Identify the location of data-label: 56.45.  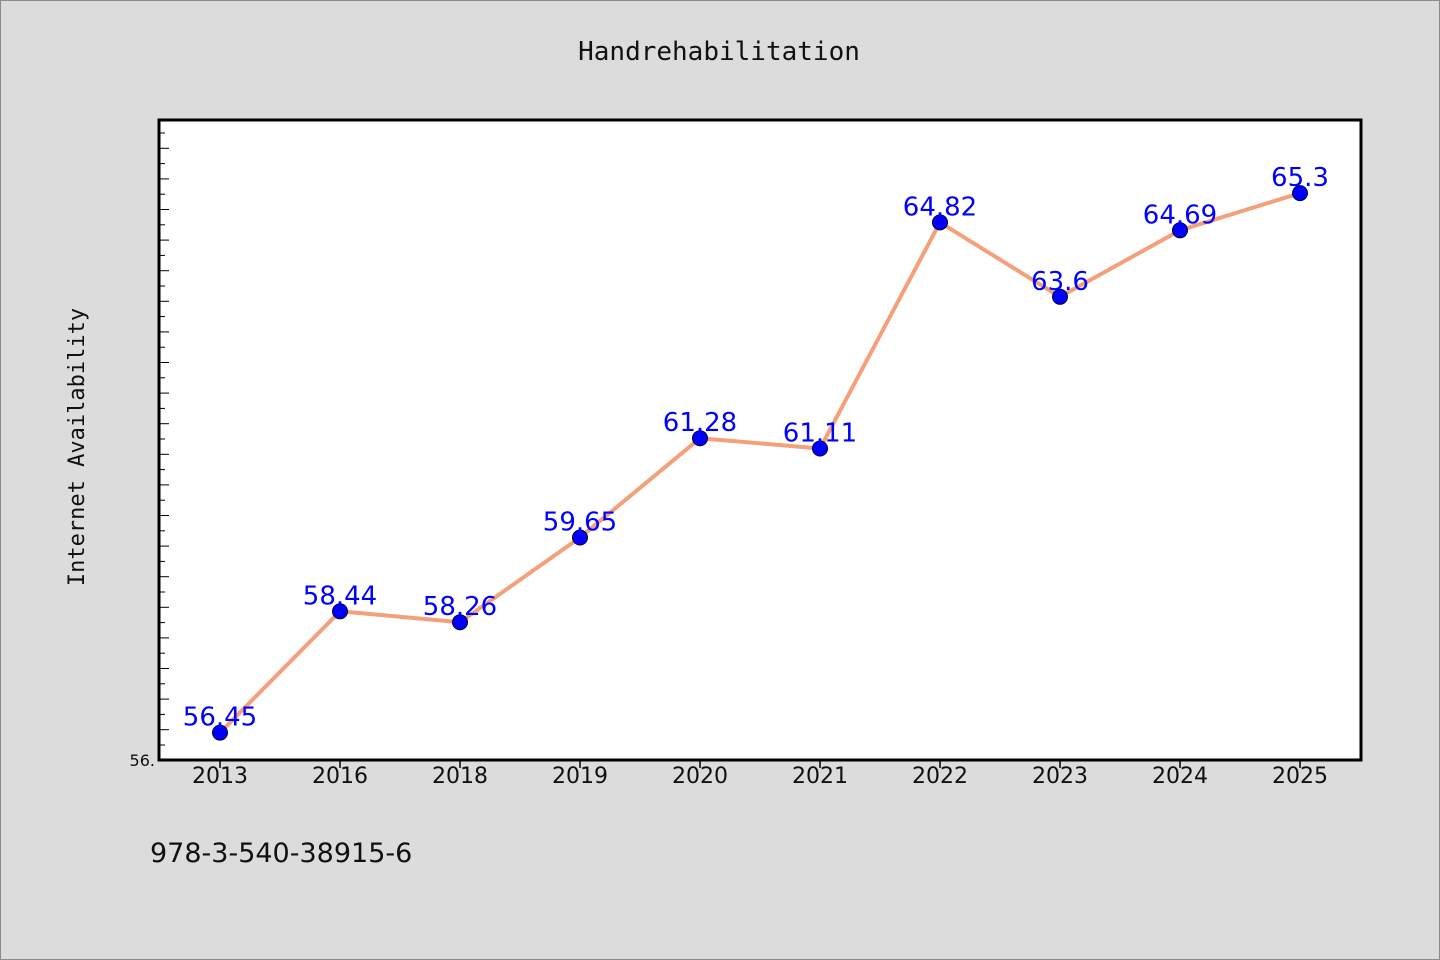
(220, 718).